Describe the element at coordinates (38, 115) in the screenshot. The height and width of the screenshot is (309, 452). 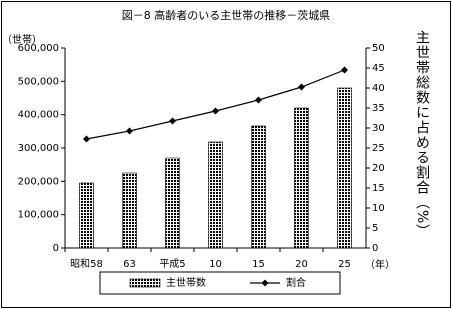
I see `y-tick-label: 400,000` at that location.